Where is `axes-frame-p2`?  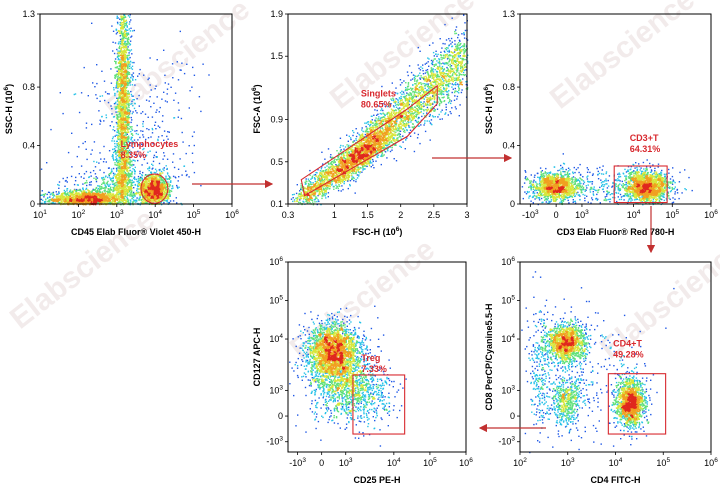
axes-frame-p2 is located at coordinates (377, 109).